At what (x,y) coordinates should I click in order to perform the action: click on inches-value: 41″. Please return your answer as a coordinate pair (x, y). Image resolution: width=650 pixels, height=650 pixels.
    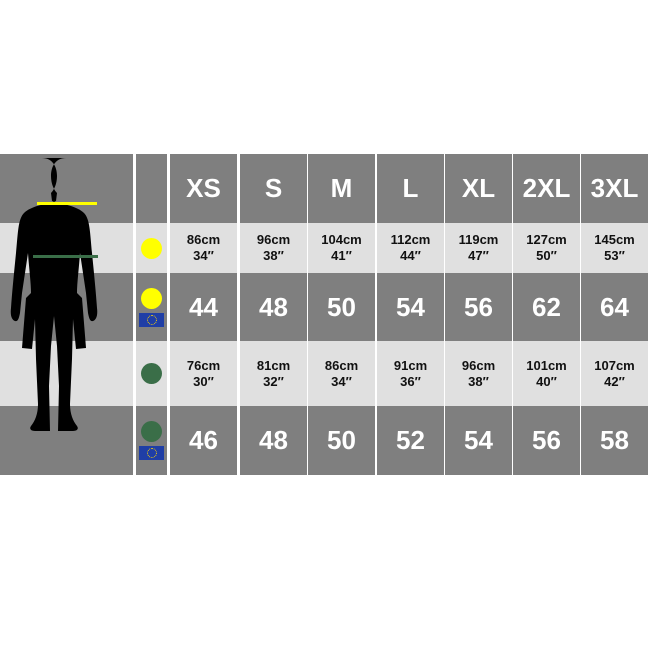
    Looking at the image, I should click on (341, 255).